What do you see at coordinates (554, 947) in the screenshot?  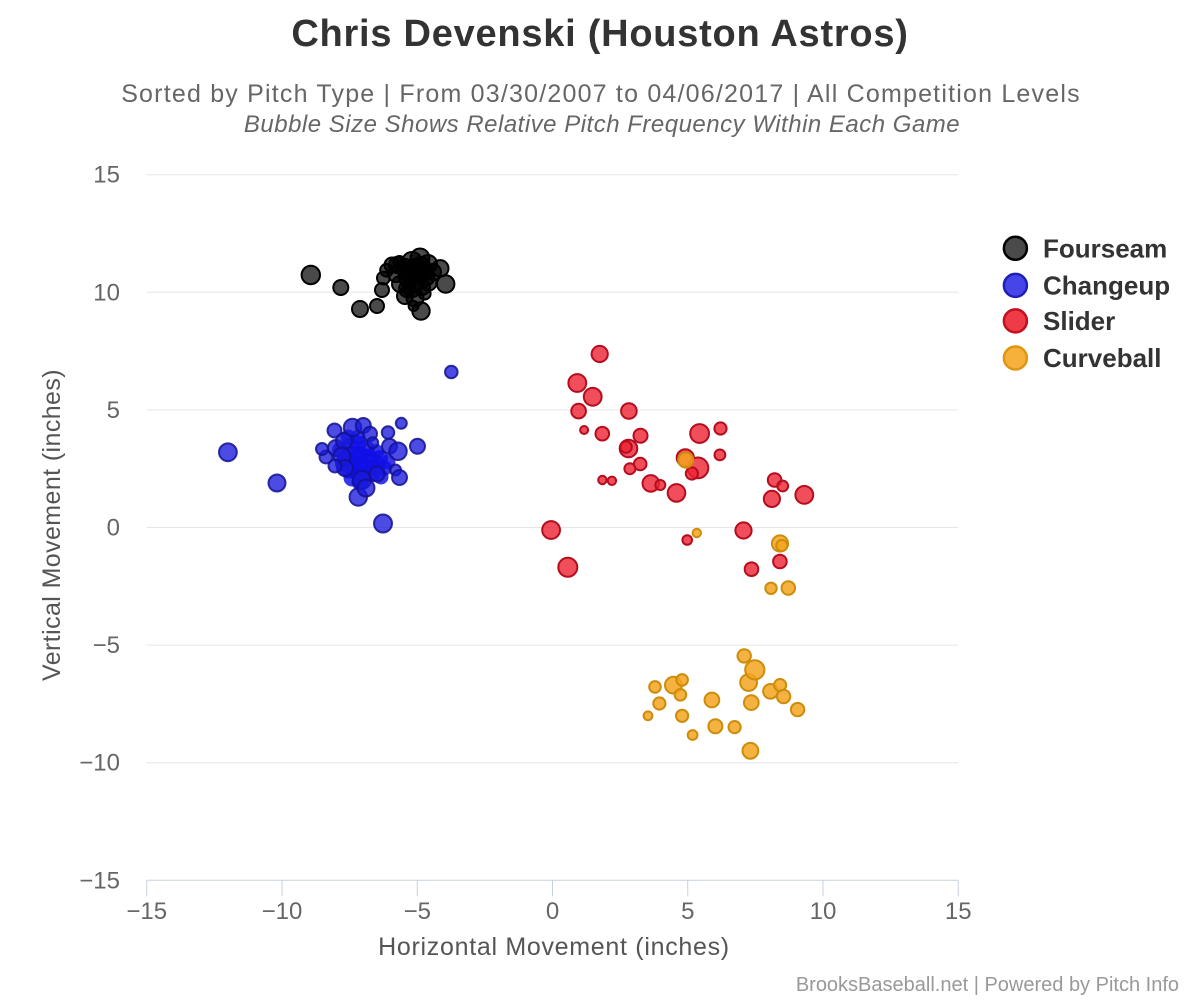 I see `svg-text: Horizontal Movement (inches)` at bounding box center [554, 947].